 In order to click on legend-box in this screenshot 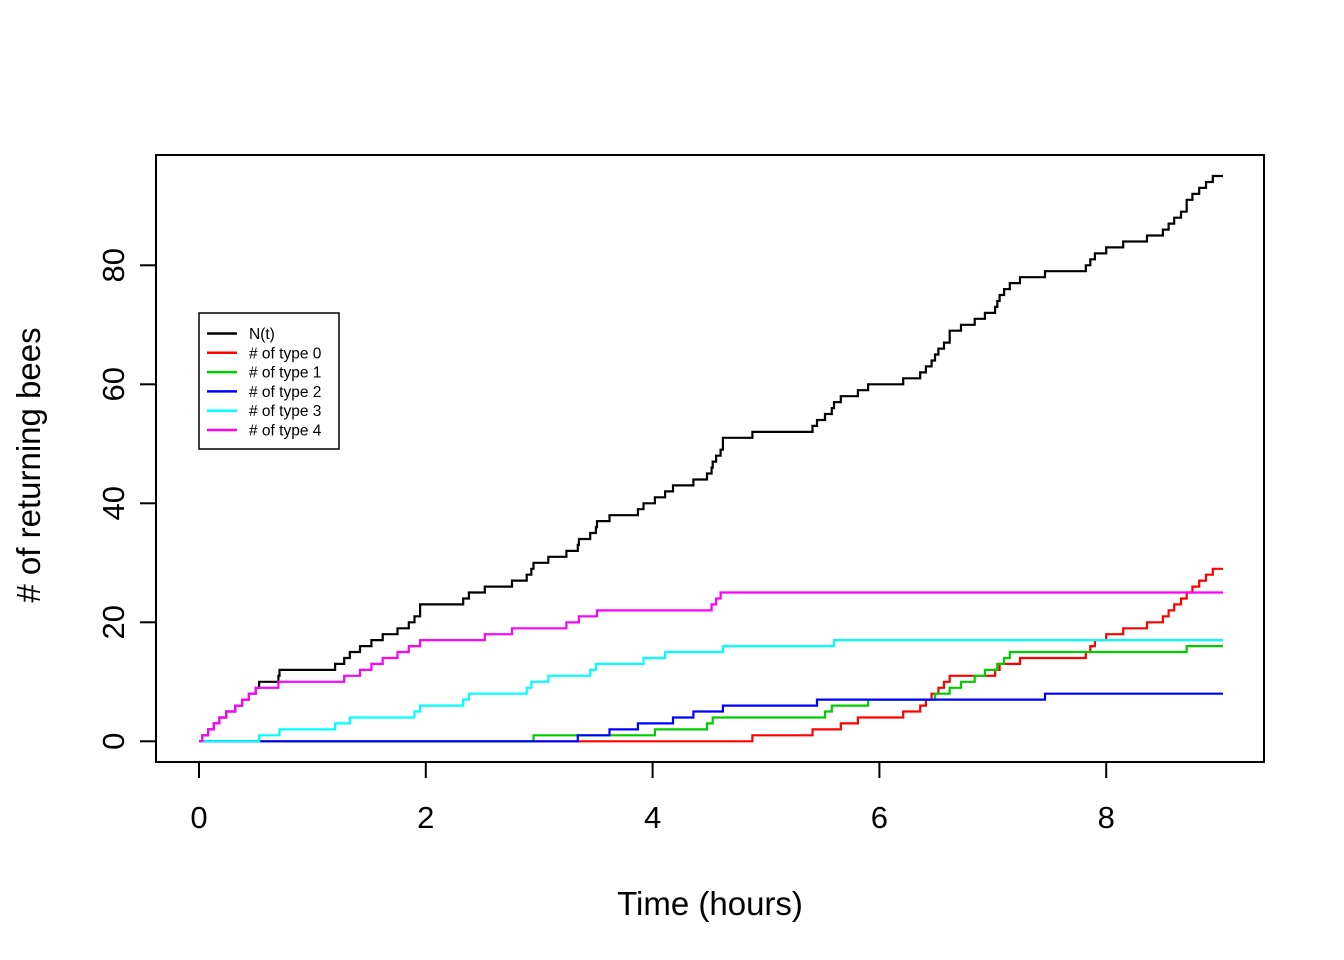, I will do `click(269, 381)`.